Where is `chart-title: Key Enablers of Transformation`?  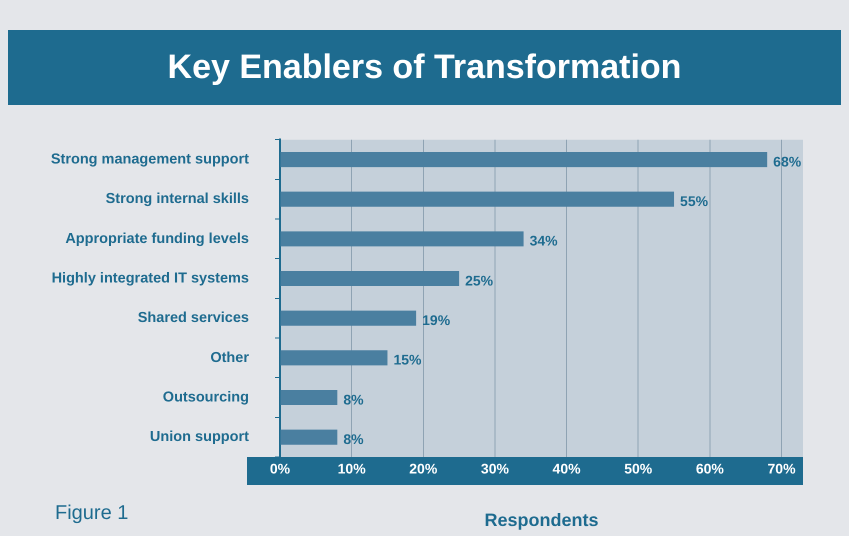 chart-title: Key Enablers of Transformation is located at coordinates (424, 67).